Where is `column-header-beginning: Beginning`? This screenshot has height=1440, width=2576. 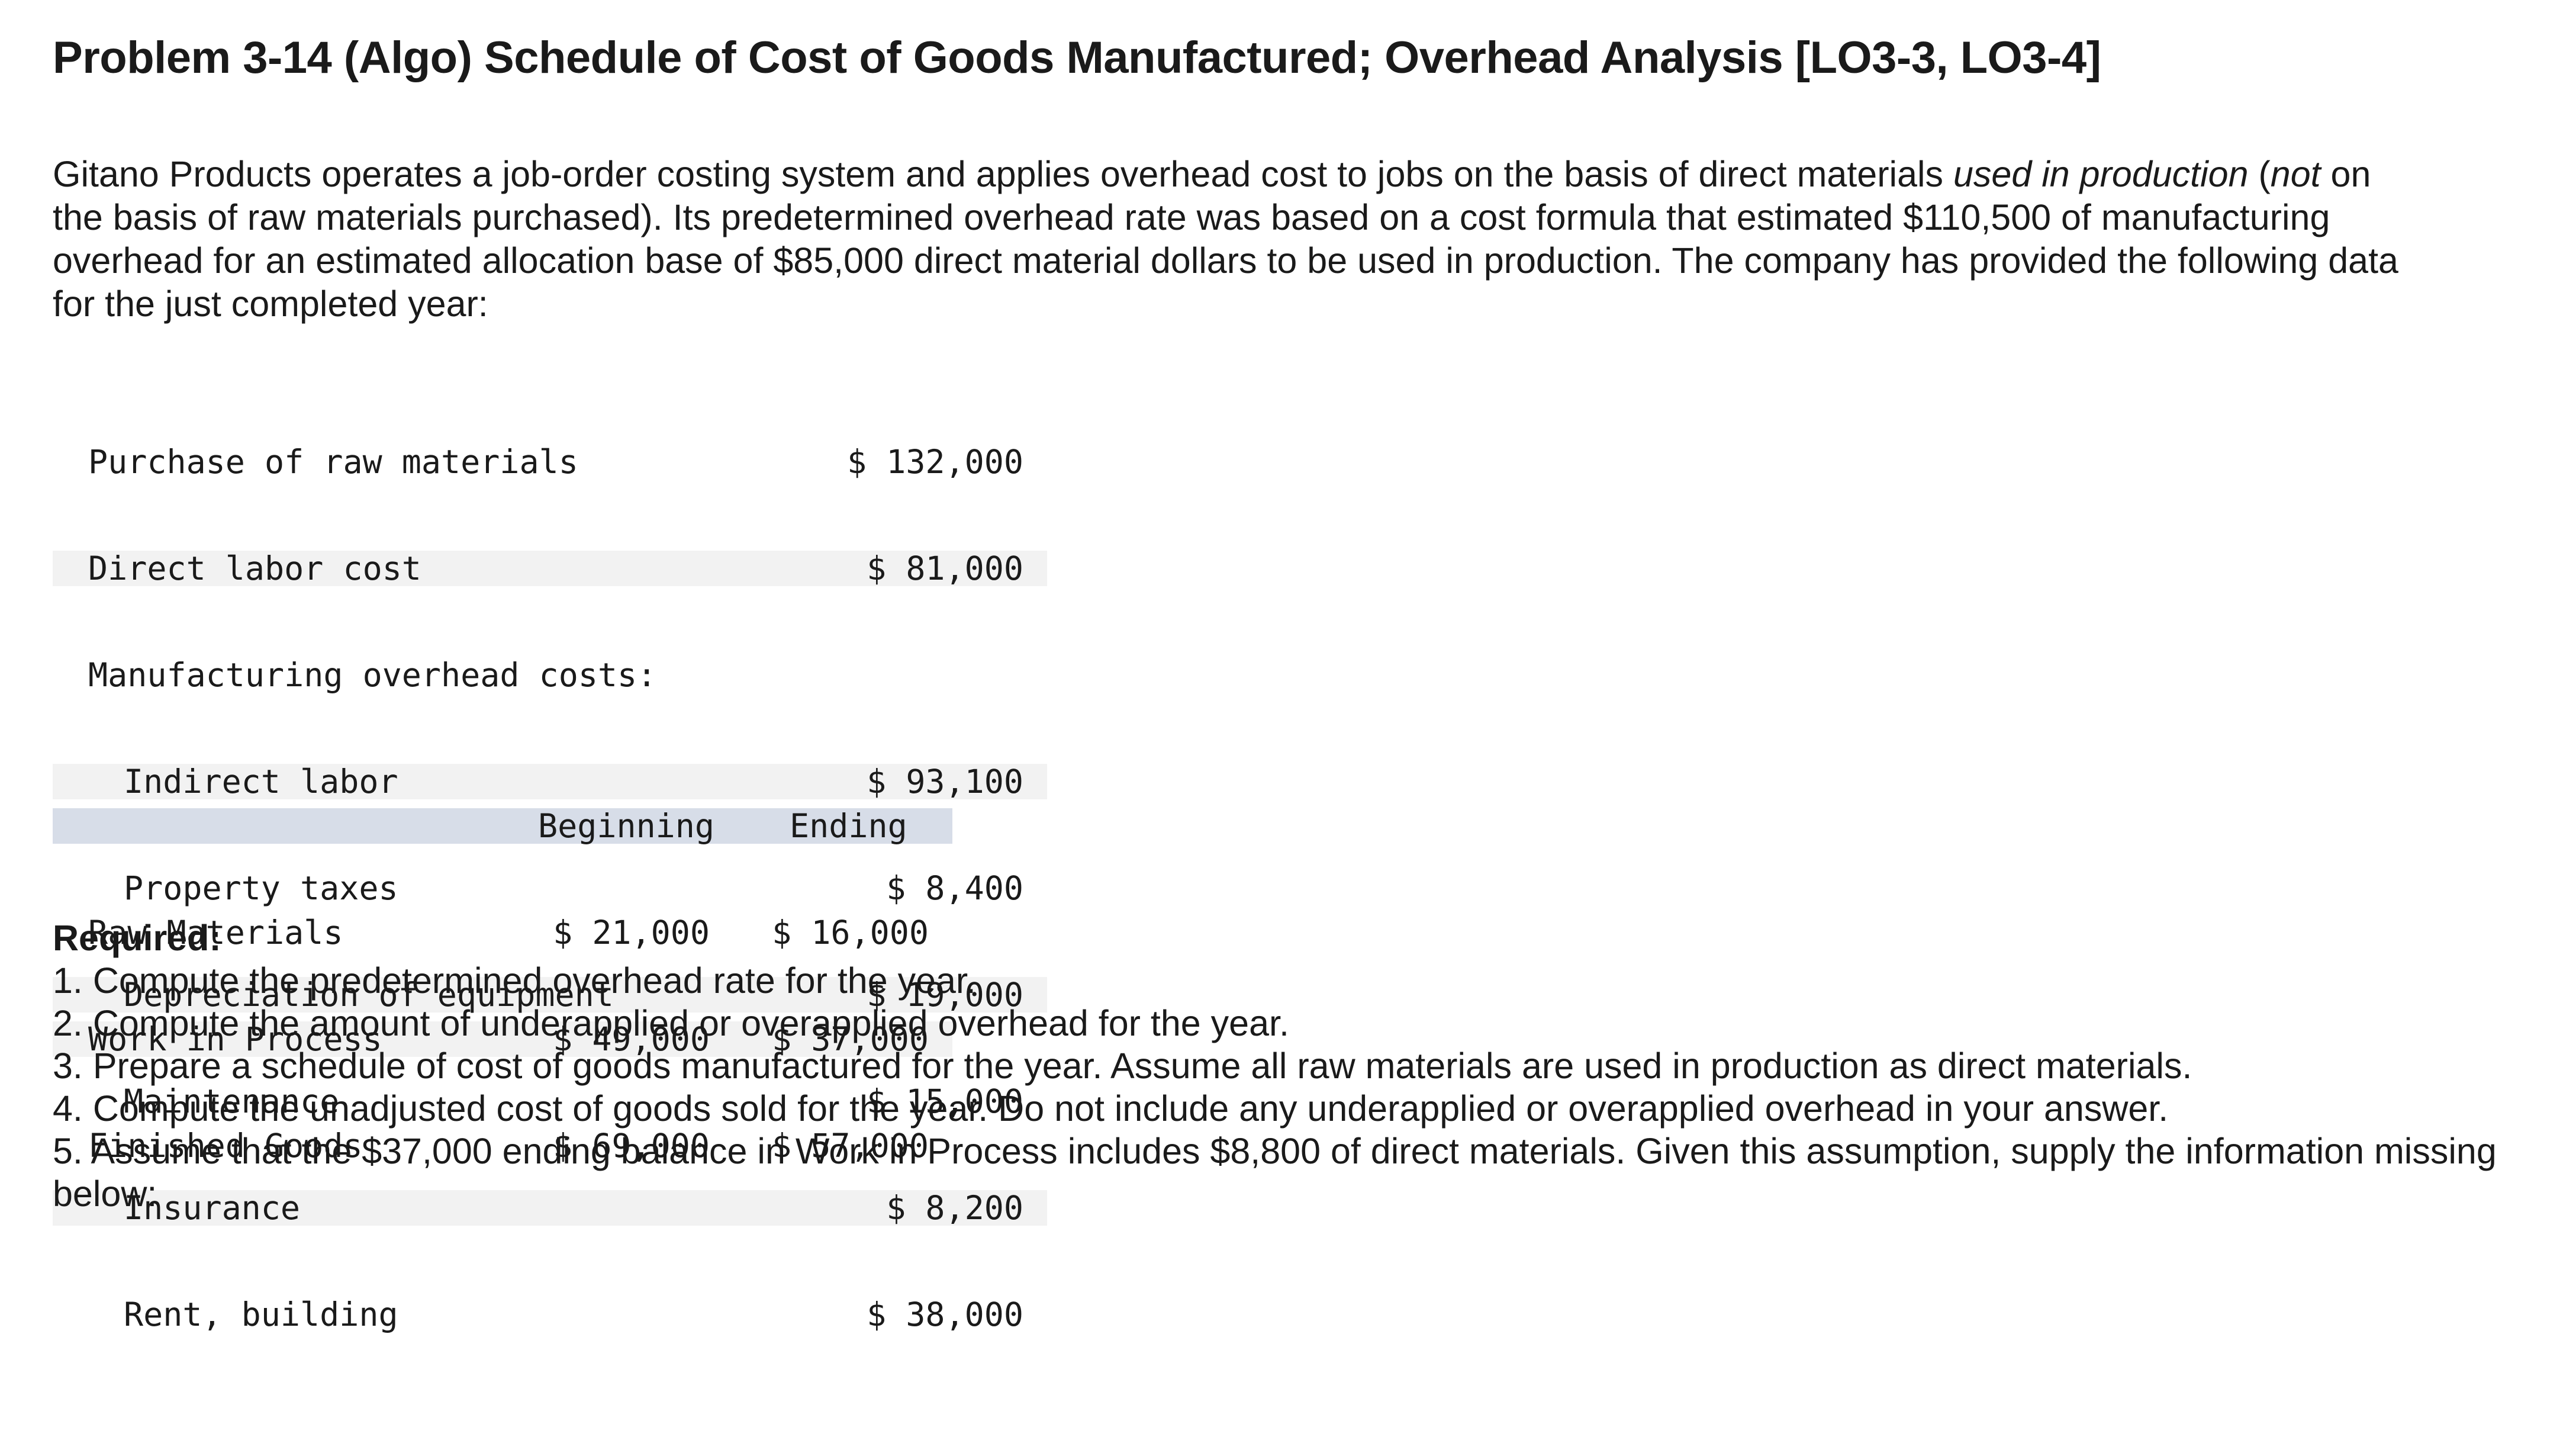
column-header-beginning: Beginning is located at coordinates (627, 826).